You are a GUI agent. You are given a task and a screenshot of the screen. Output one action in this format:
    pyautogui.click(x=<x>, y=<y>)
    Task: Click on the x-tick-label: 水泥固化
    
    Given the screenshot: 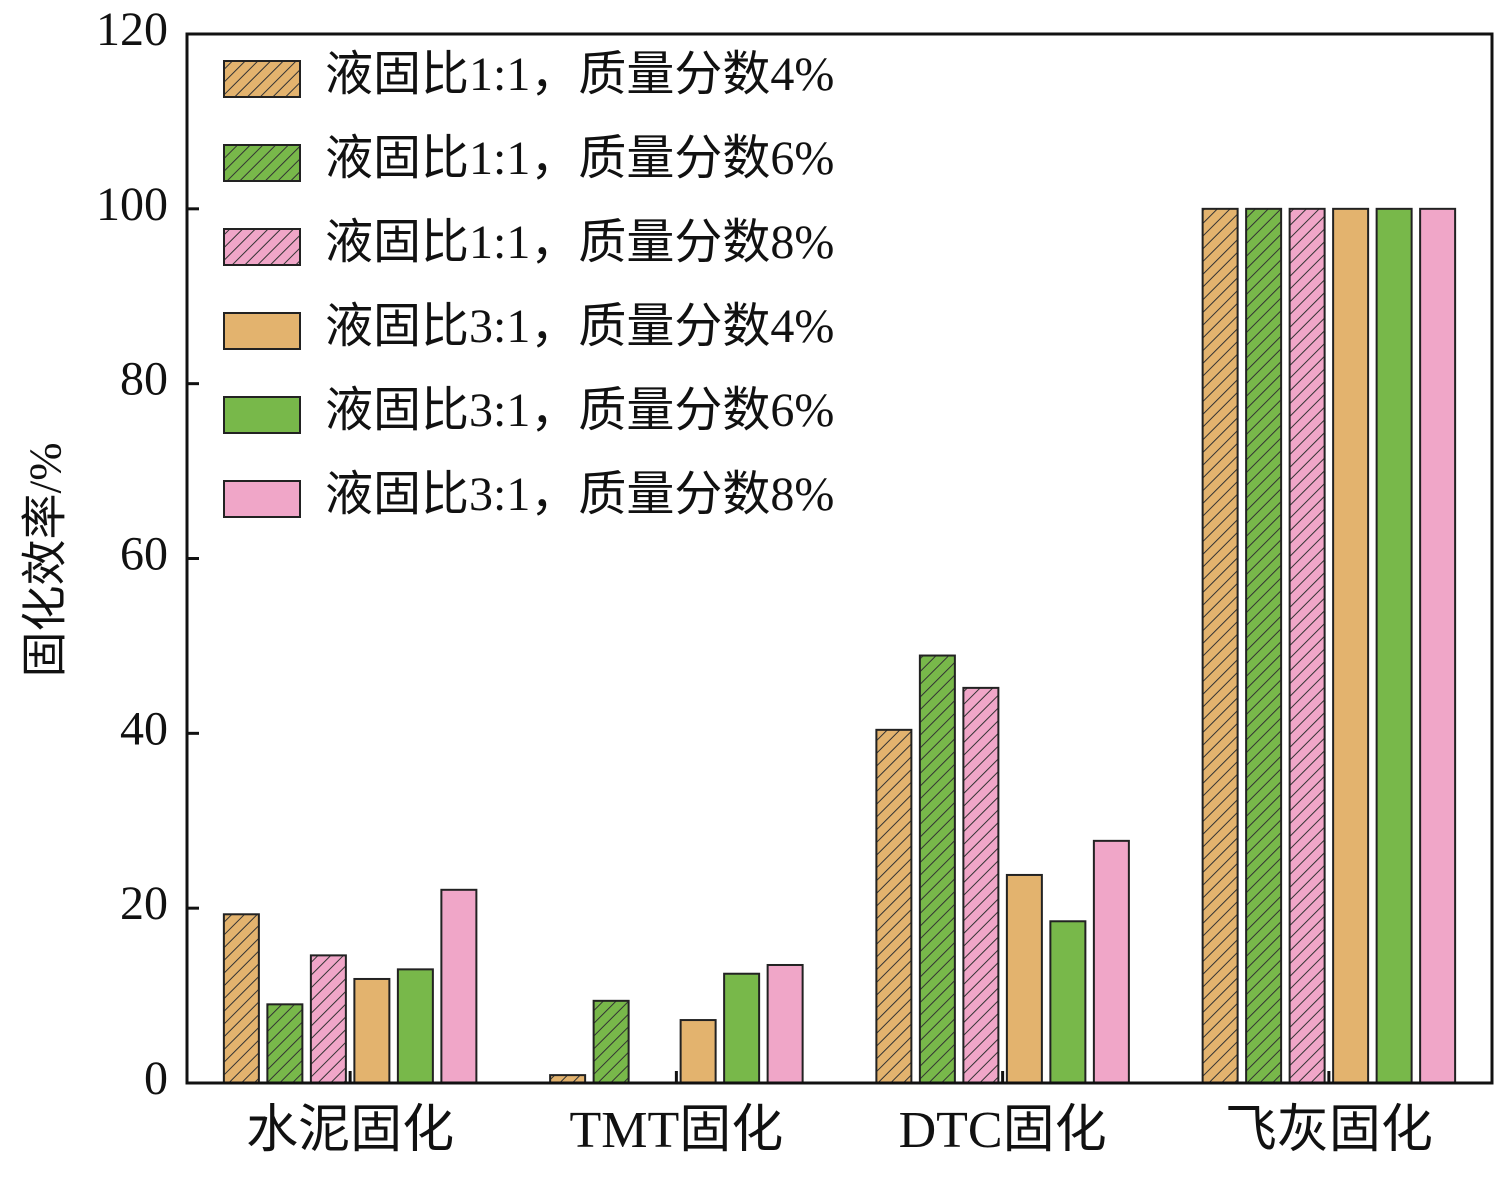 What is the action you would take?
    pyautogui.click(x=350, y=1130)
    